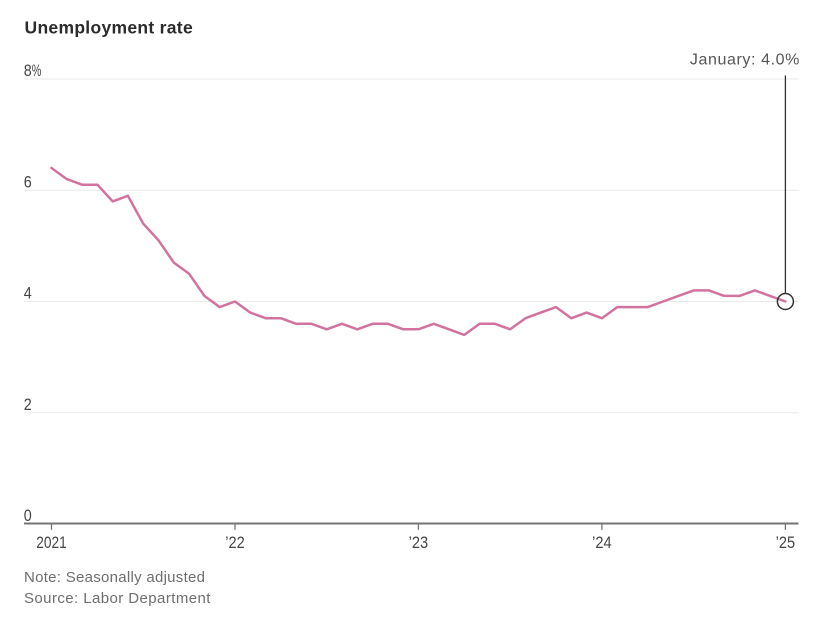 The image size is (814, 618). What do you see at coordinates (786, 542) in the screenshot?
I see `svg-text: ’25` at bounding box center [786, 542].